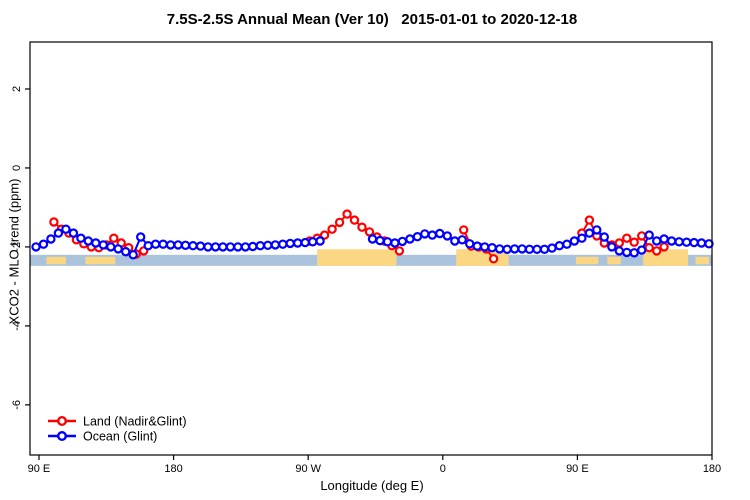  What do you see at coordinates (17, 405) in the screenshot?
I see `y-tick-label: -6` at bounding box center [17, 405].